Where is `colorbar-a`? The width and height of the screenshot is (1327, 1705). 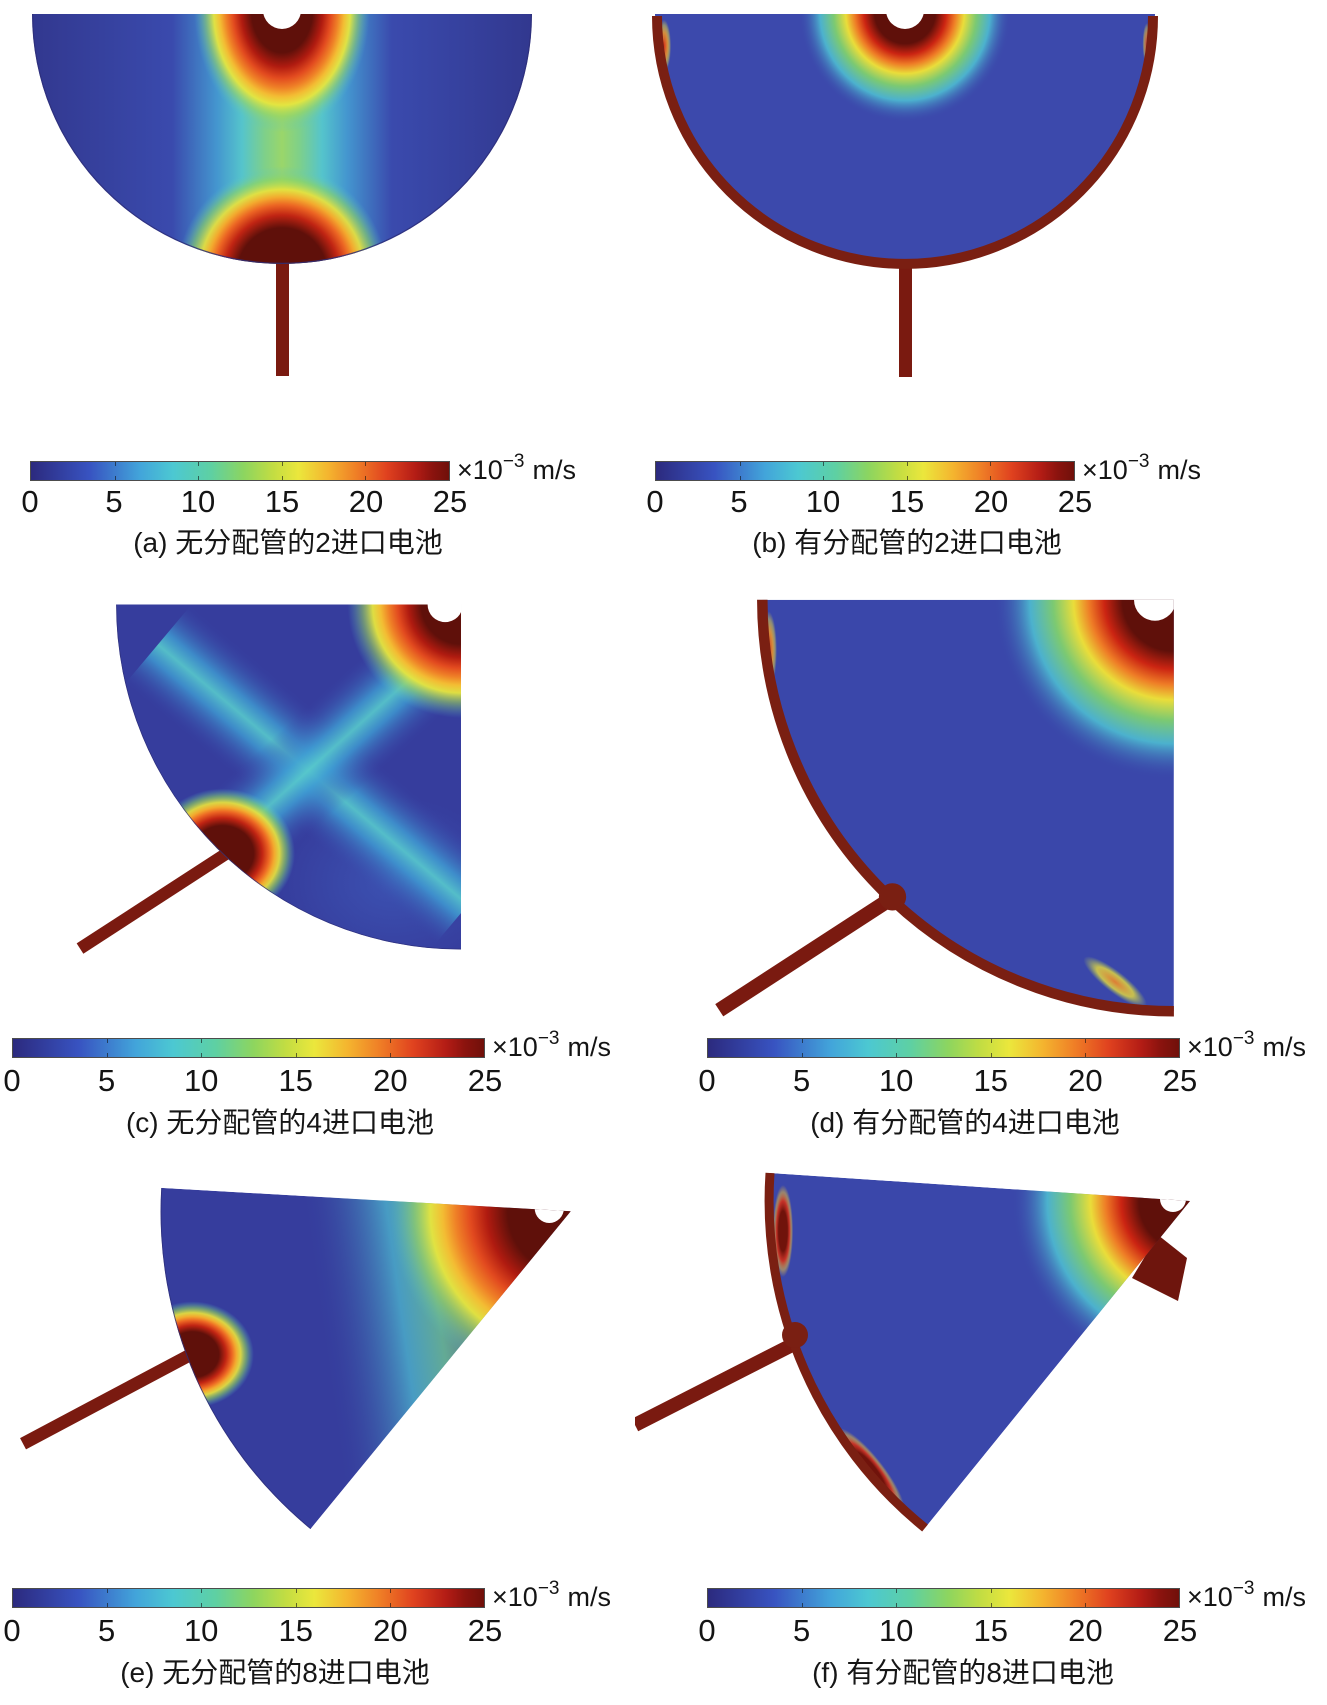 colorbar-a is located at coordinates (240, 471).